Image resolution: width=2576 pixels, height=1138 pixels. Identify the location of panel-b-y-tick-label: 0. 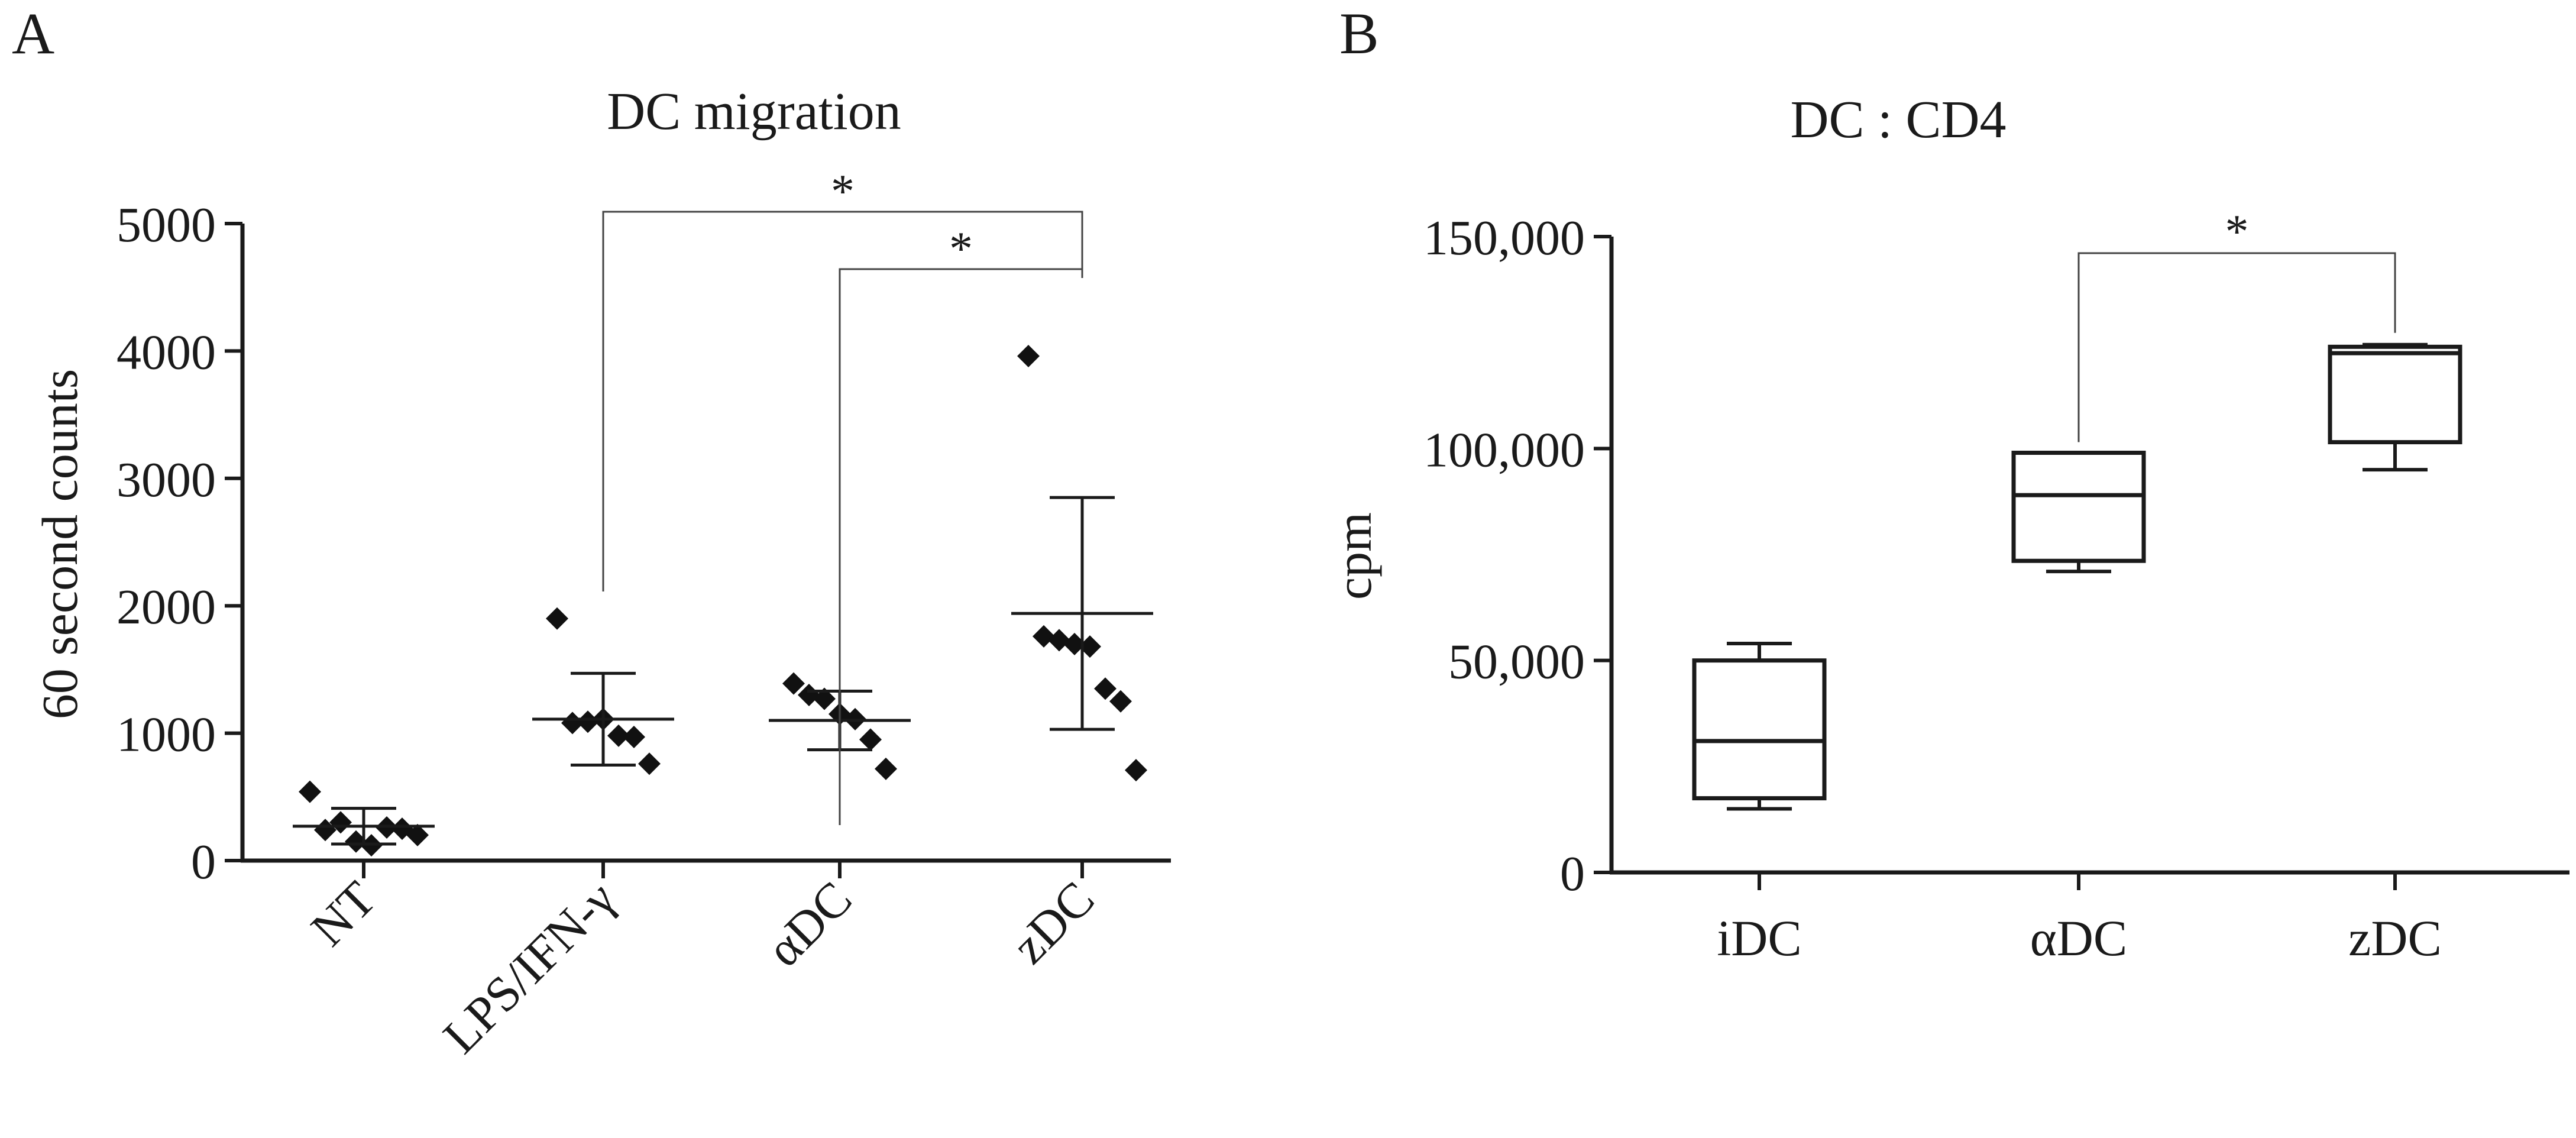
(1573, 873).